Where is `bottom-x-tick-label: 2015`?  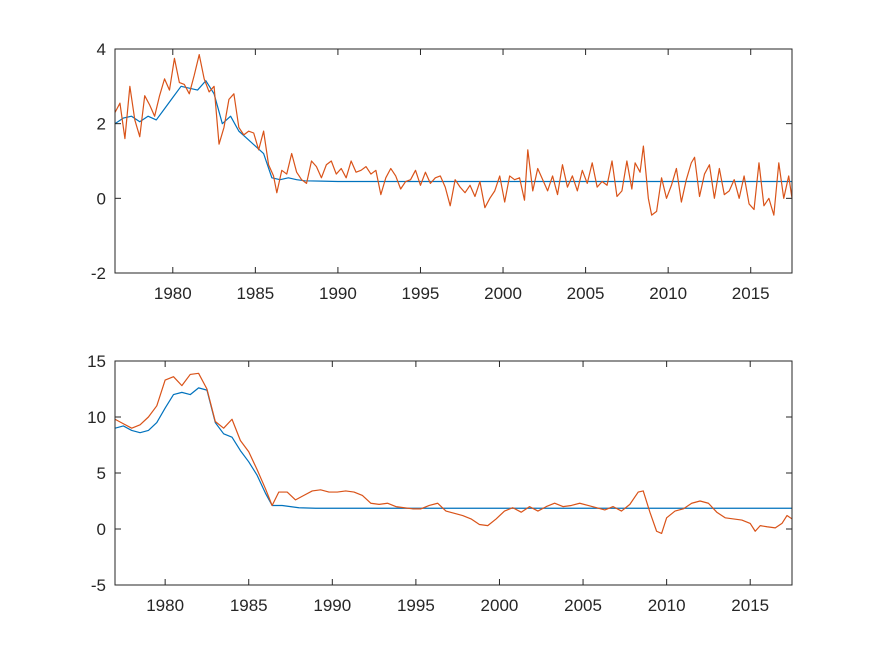 bottom-x-tick-label: 2015 is located at coordinates (750, 605).